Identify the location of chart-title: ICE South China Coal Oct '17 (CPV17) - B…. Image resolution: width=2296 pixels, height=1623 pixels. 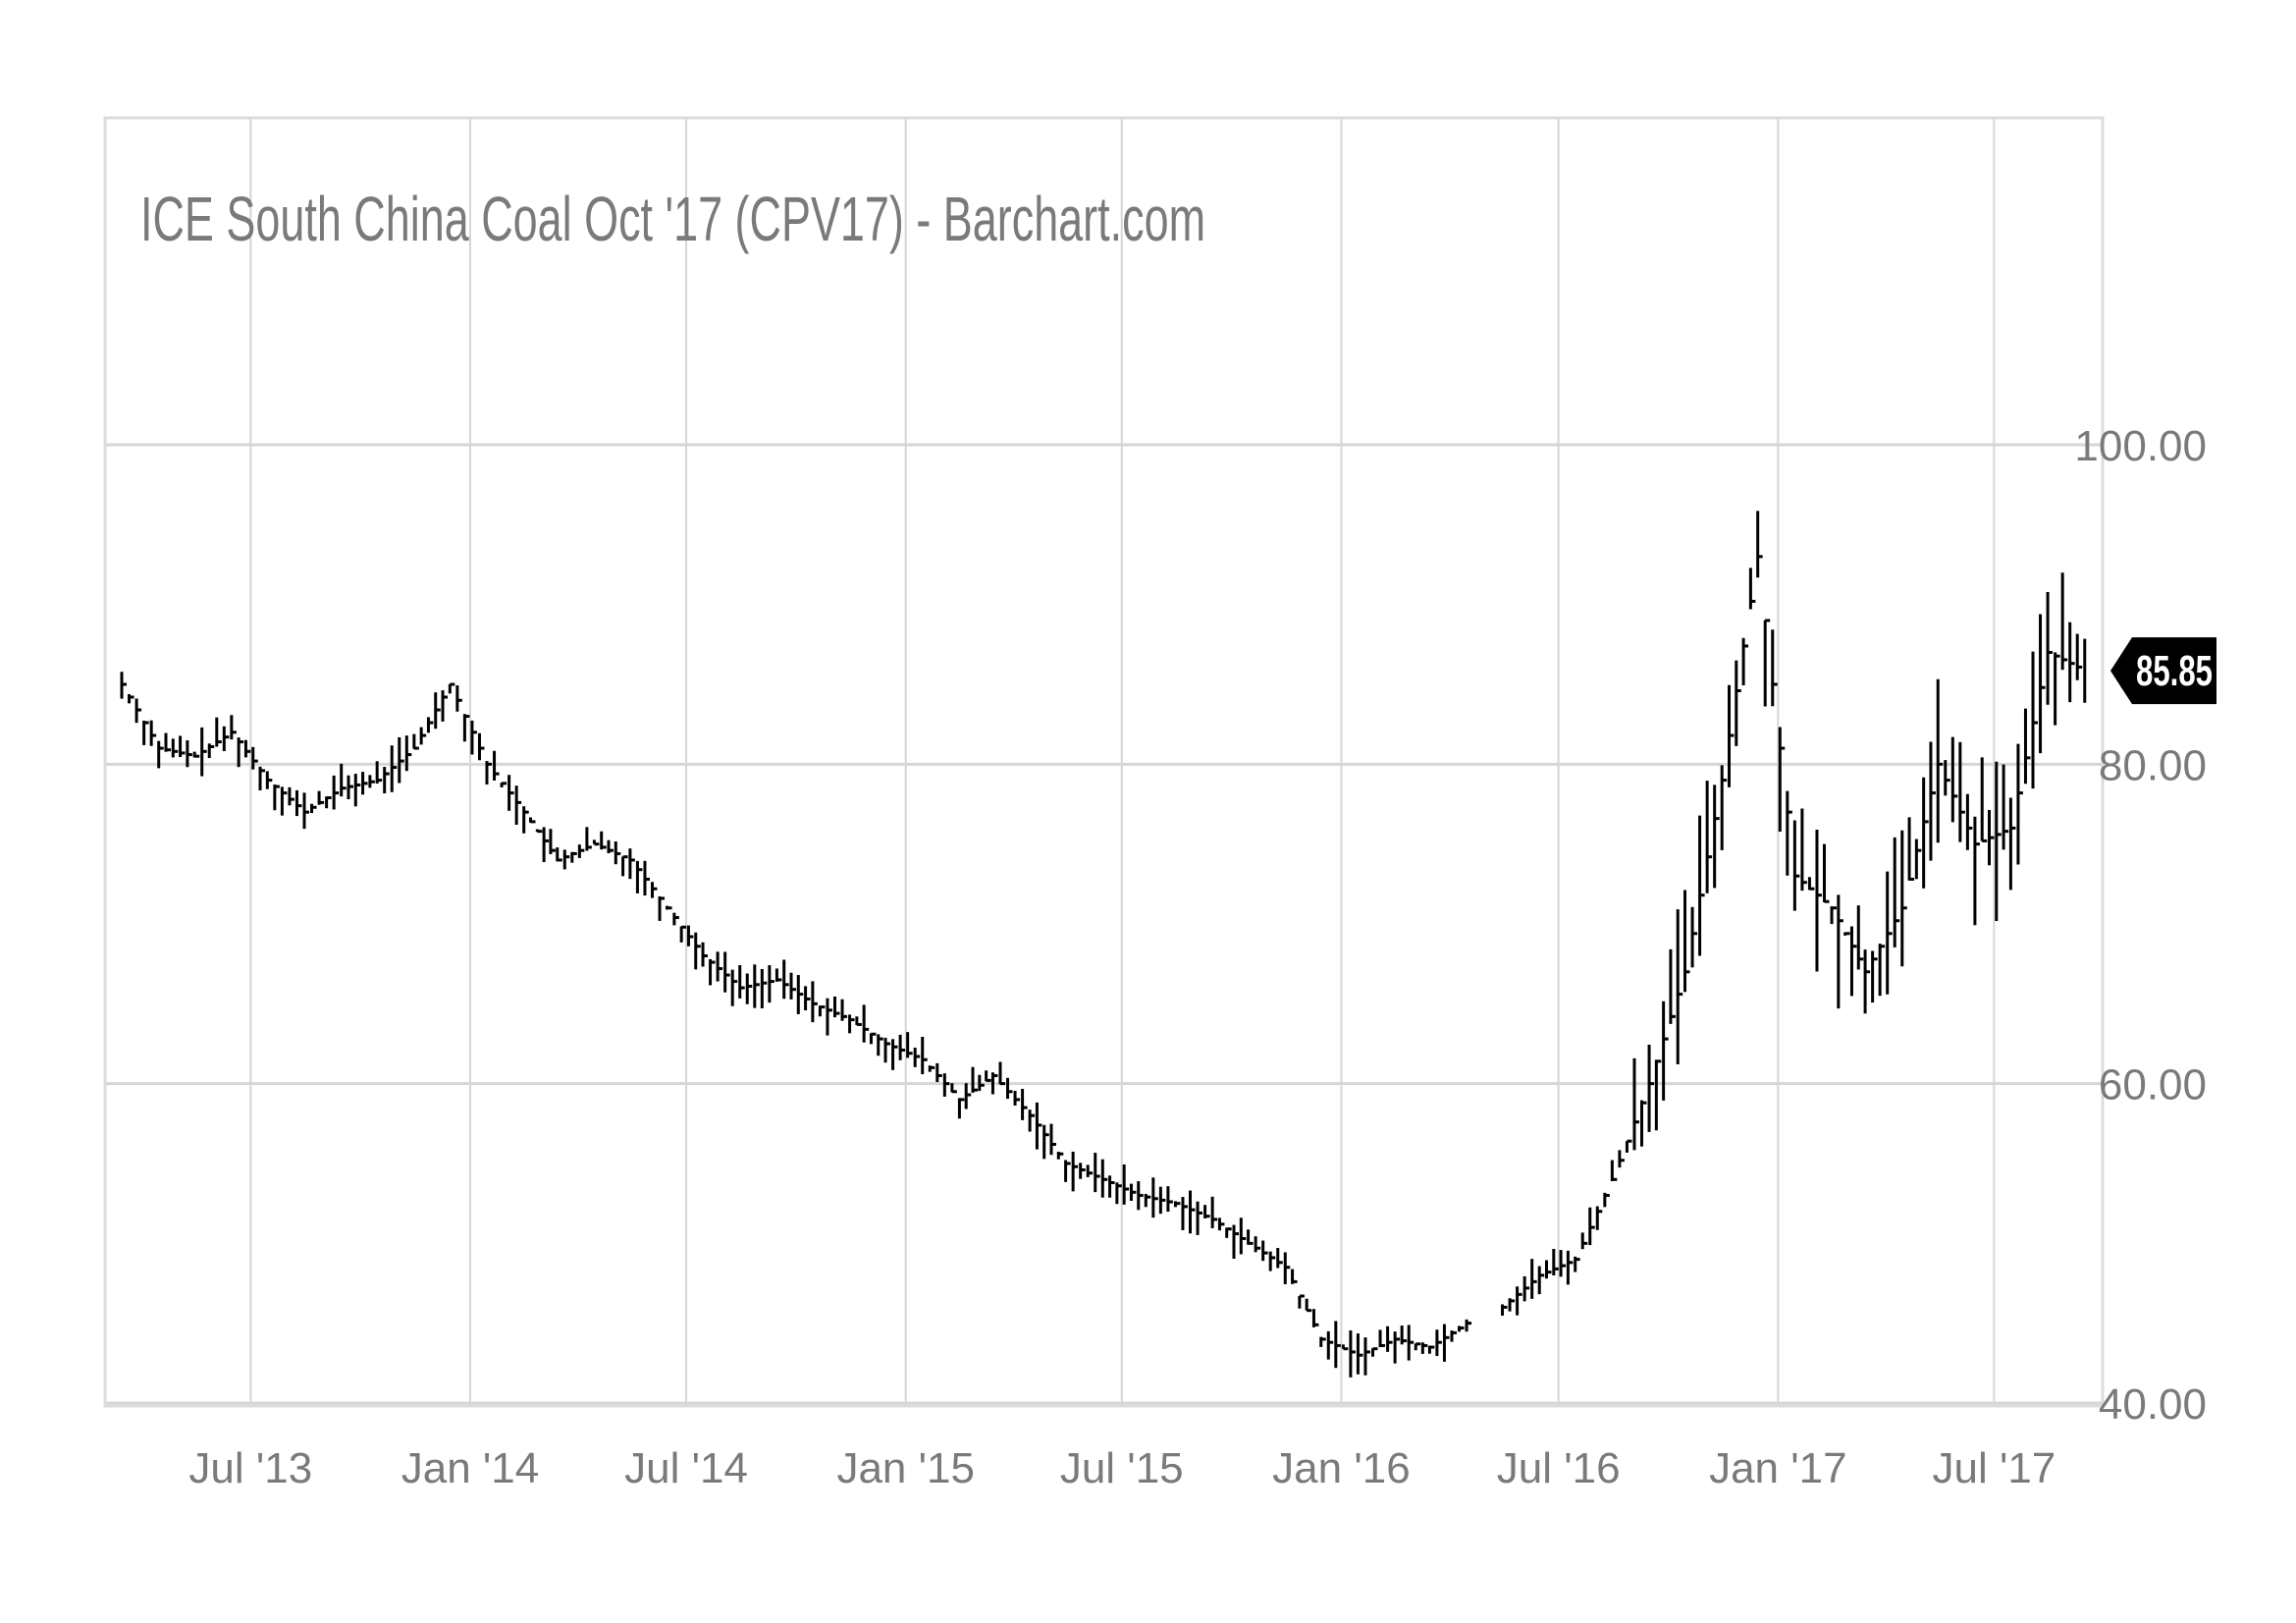
(672, 219).